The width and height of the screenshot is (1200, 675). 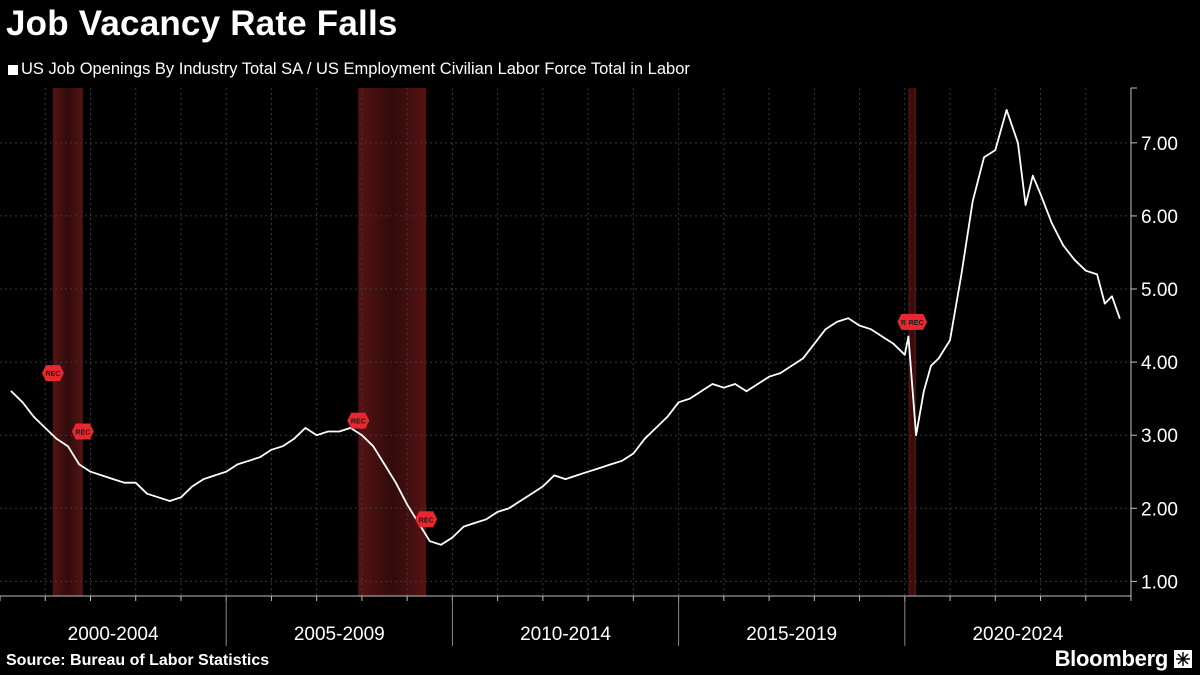 What do you see at coordinates (1159, 509) in the screenshot?
I see `y-tick-label: 2.00` at bounding box center [1159, 509].